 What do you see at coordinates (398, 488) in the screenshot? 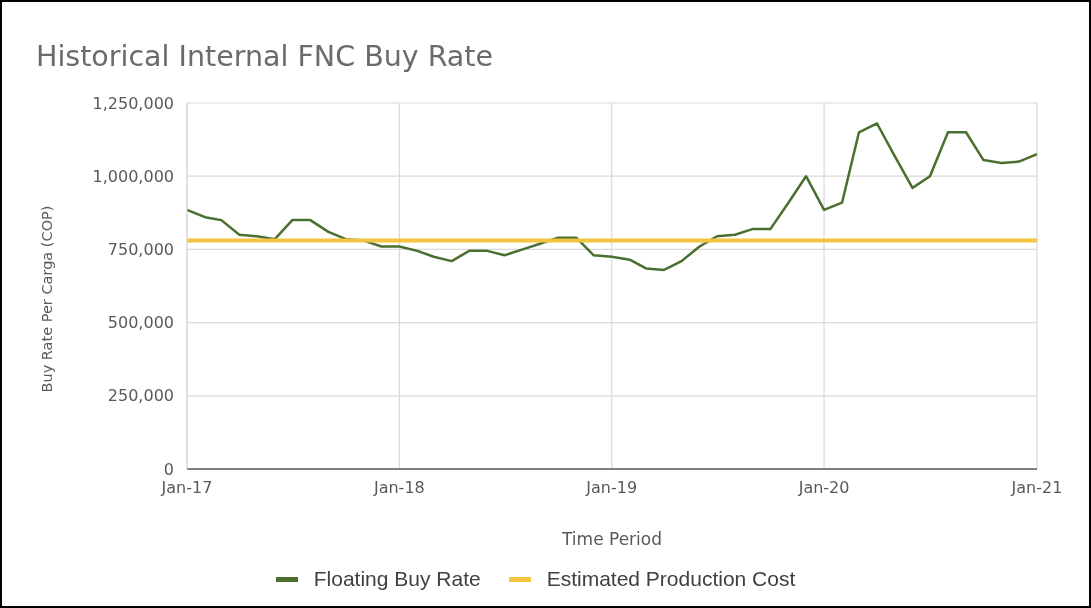
I see `x-tick-label: Jan-18` at bounding box center [398, 488].